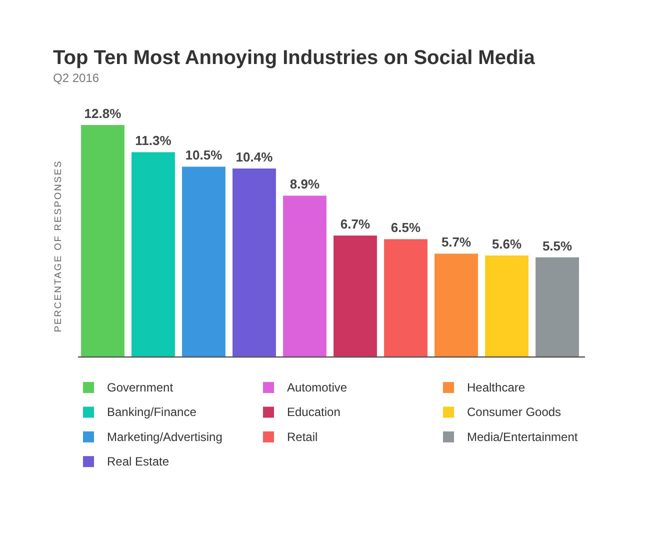 This screenshot has height=533, width=646. I want to click on data-label: 11.3%, so click(153, 140).